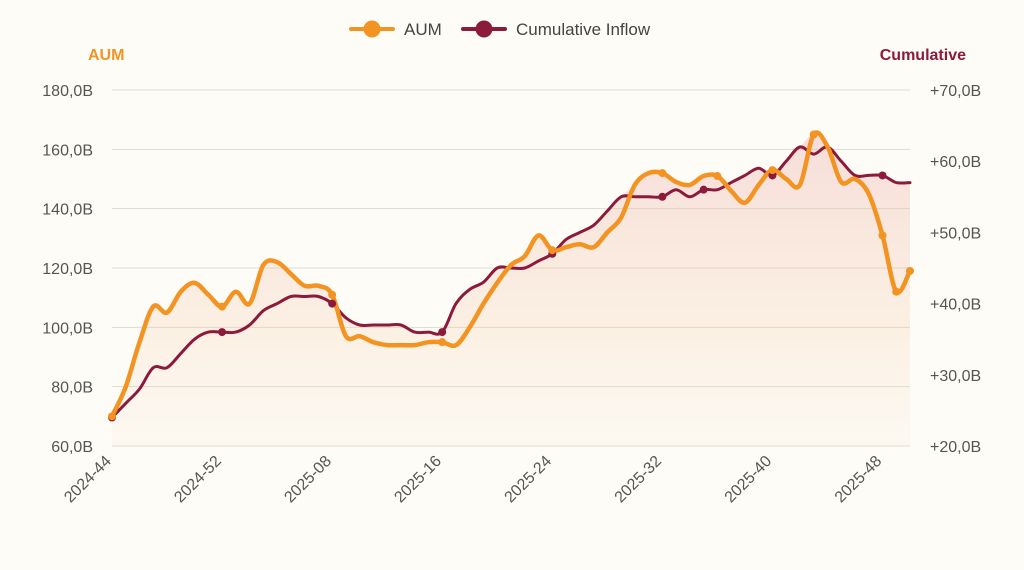 This screenshot has width=1024, height=570. Describe the element at coordinates (106, 55) in the screenshot. I see `y-left-axis-title: AUM` at that location.